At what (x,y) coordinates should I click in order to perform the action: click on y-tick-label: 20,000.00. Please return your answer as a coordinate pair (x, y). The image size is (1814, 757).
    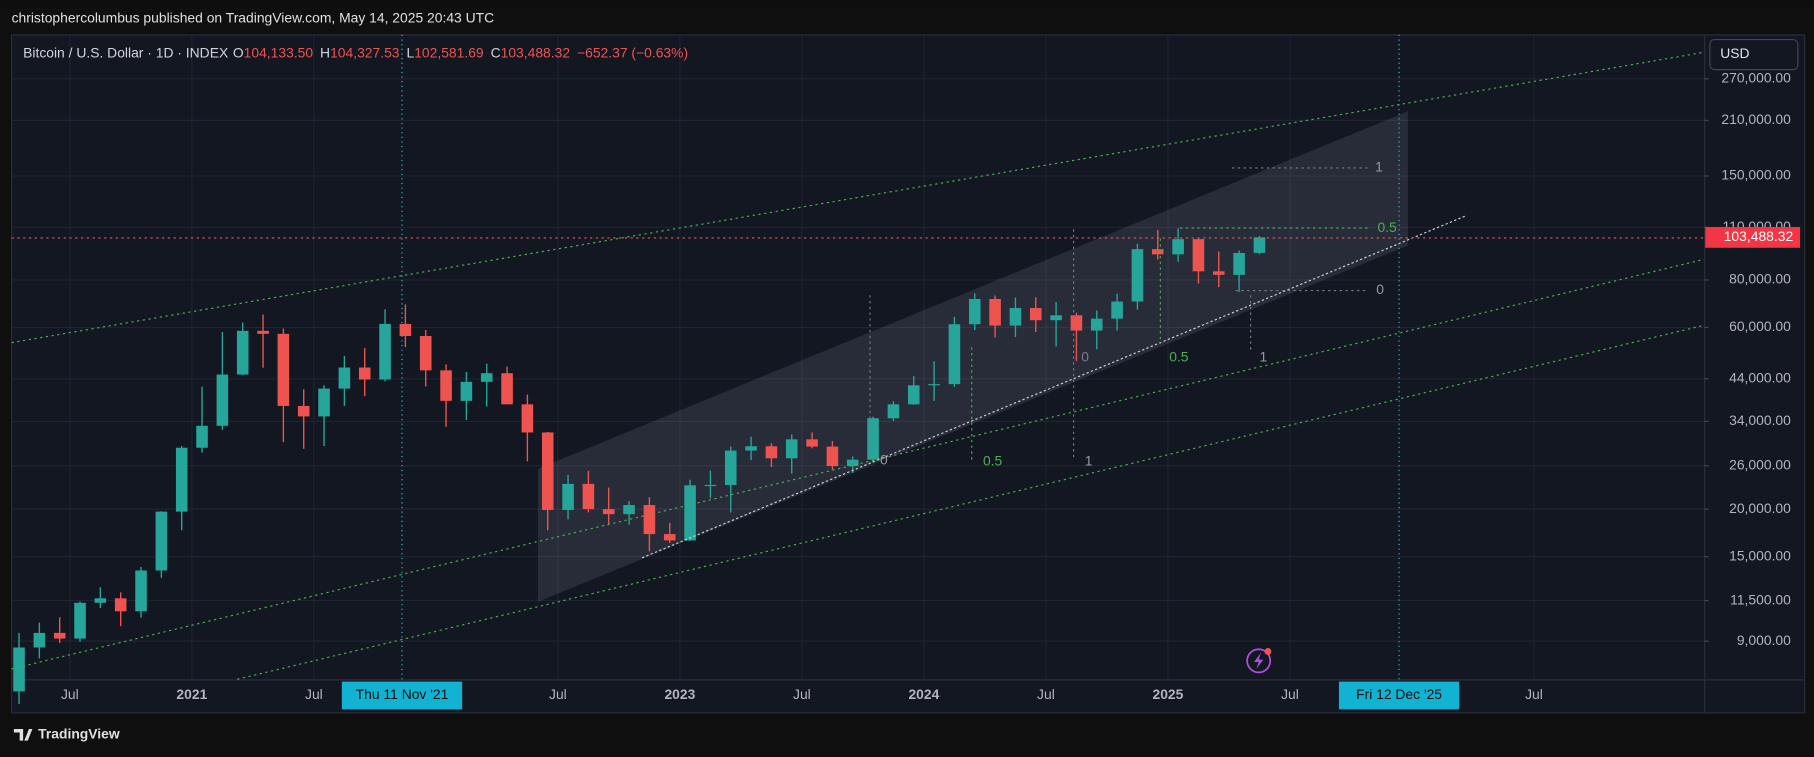
    Looking at the image, I should click on (1760, 508).